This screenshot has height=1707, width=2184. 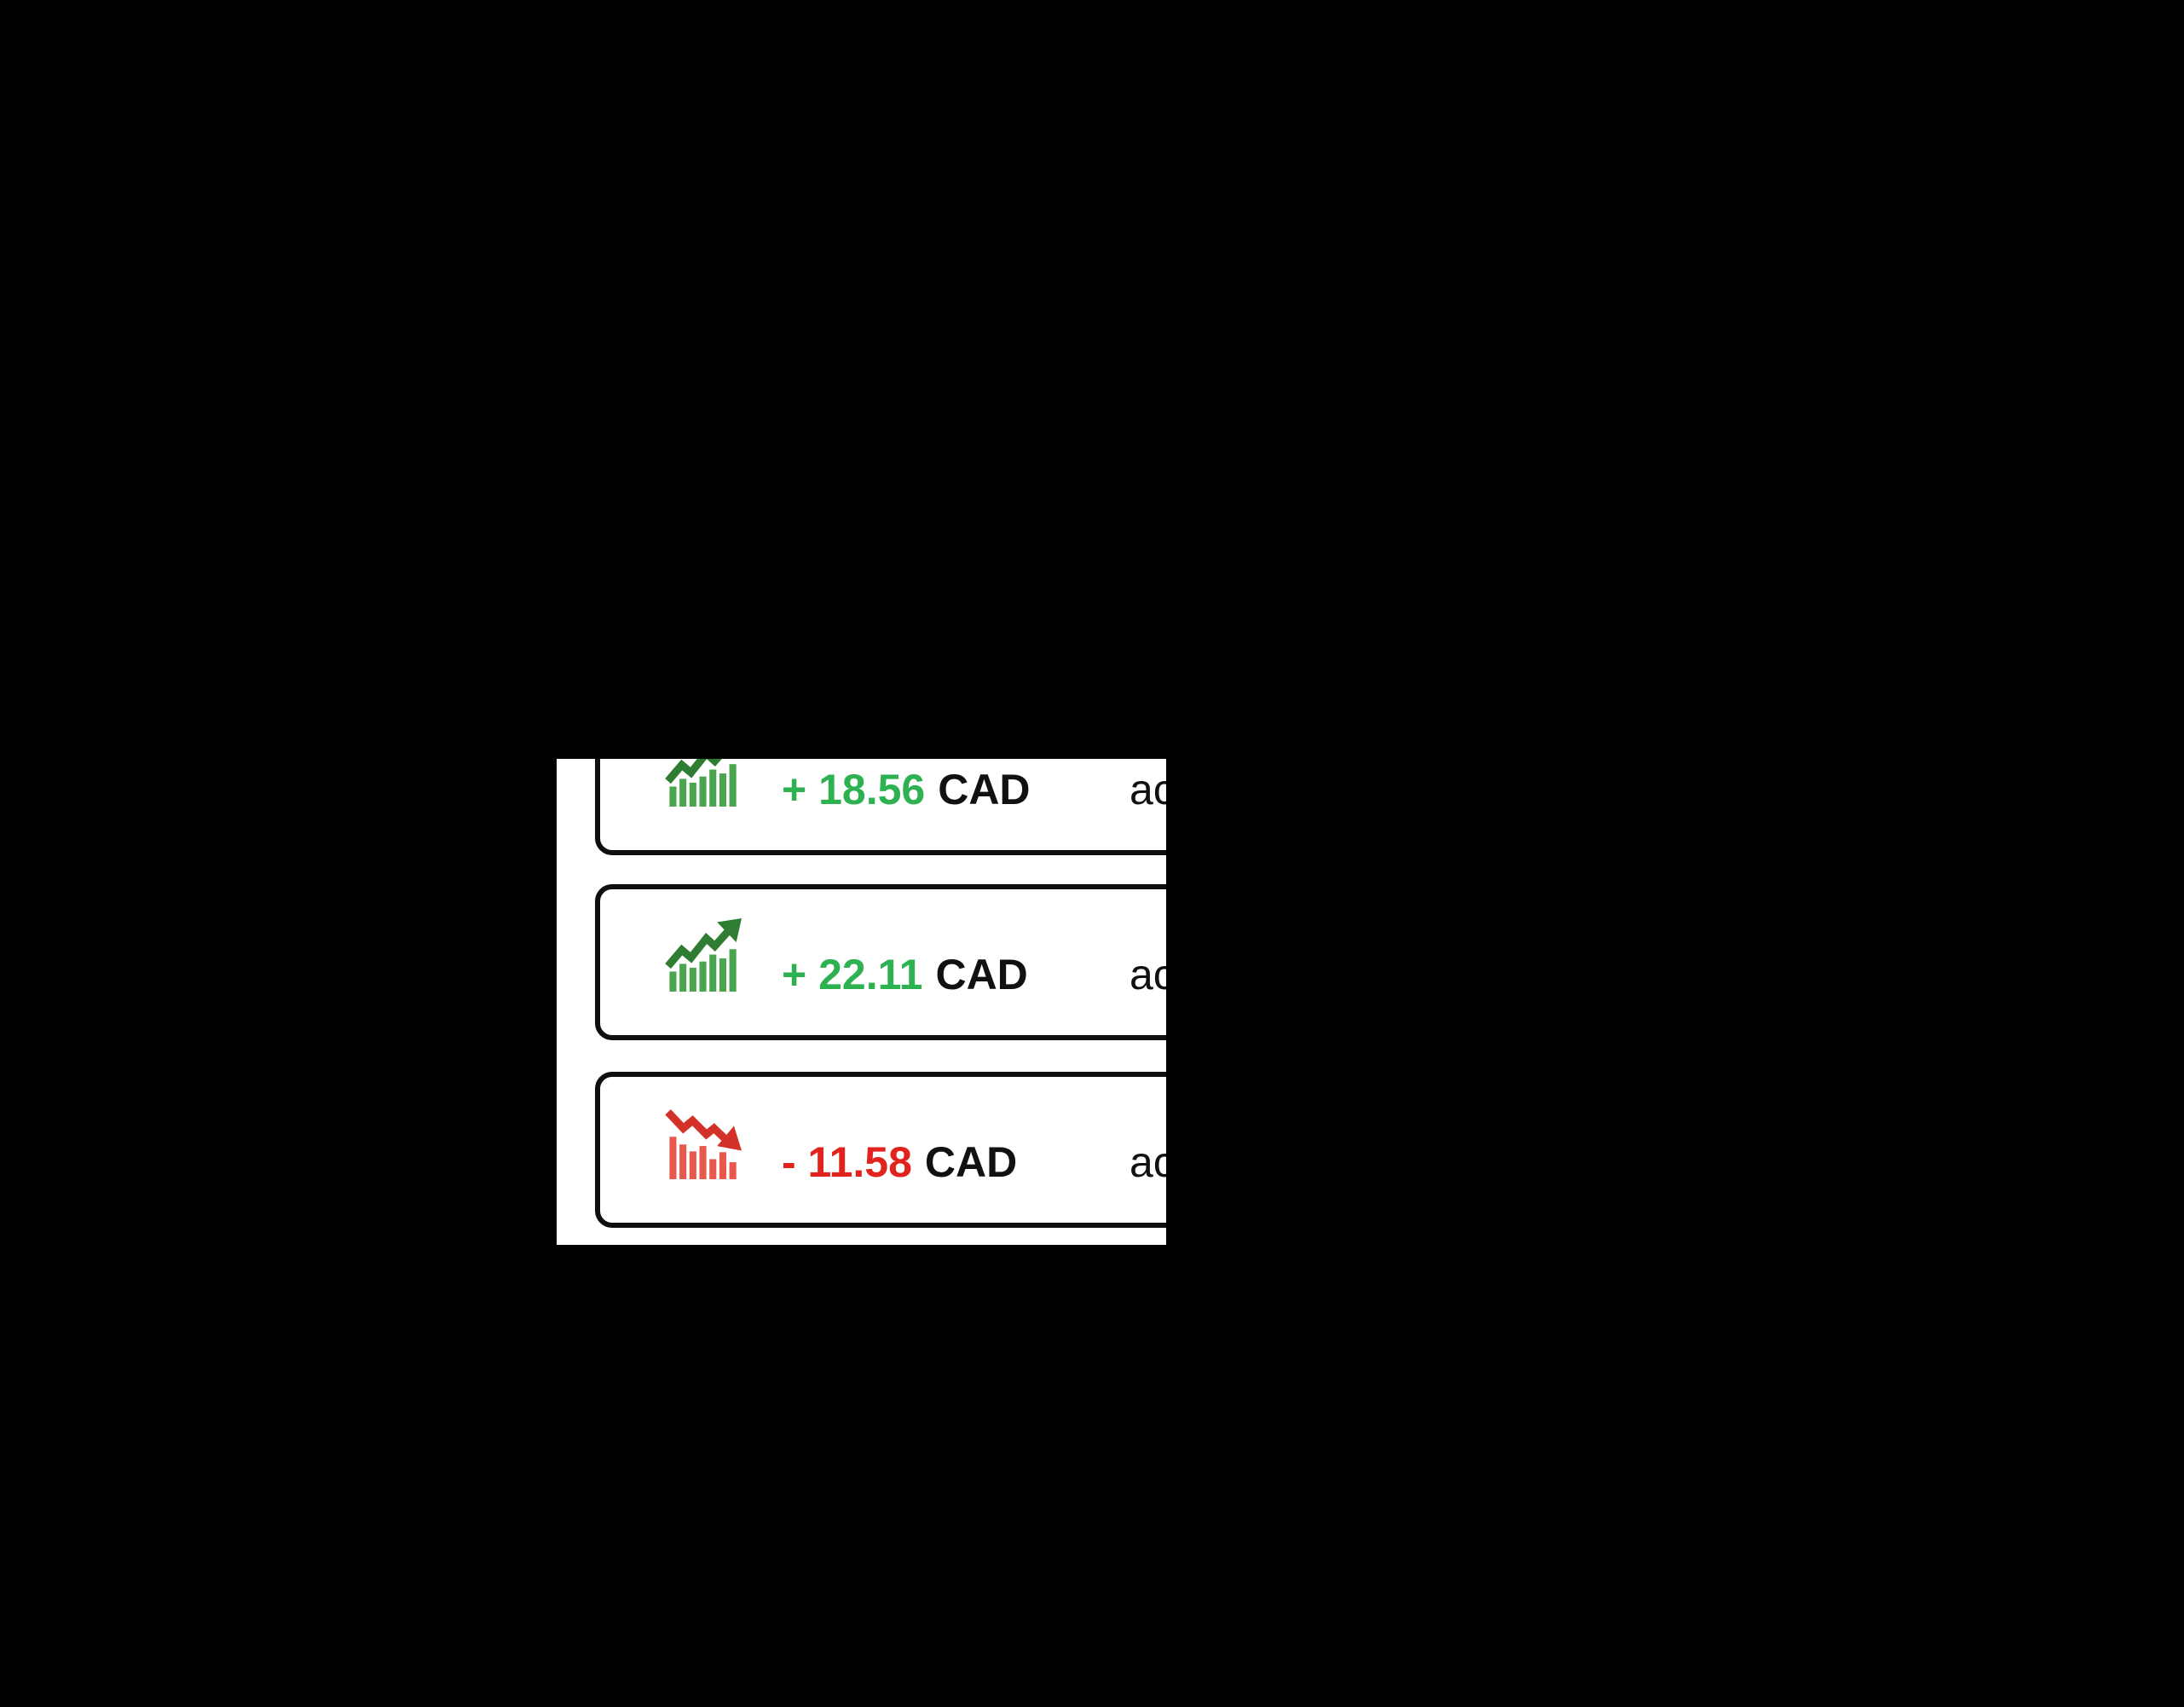 I want to click on amount-value: + 18.56, so click(x=854, y=789).